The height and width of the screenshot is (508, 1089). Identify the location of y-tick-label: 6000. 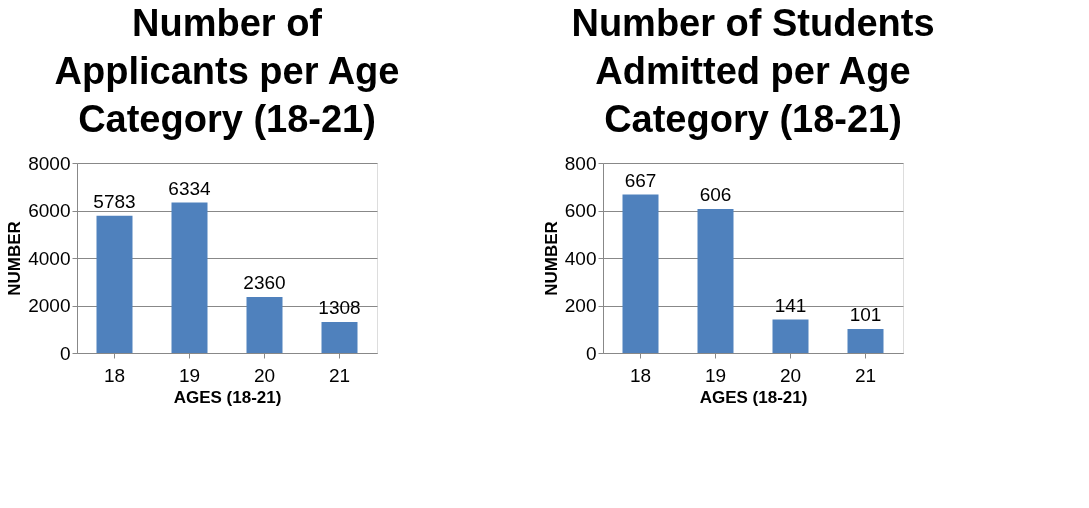
(49, 210).